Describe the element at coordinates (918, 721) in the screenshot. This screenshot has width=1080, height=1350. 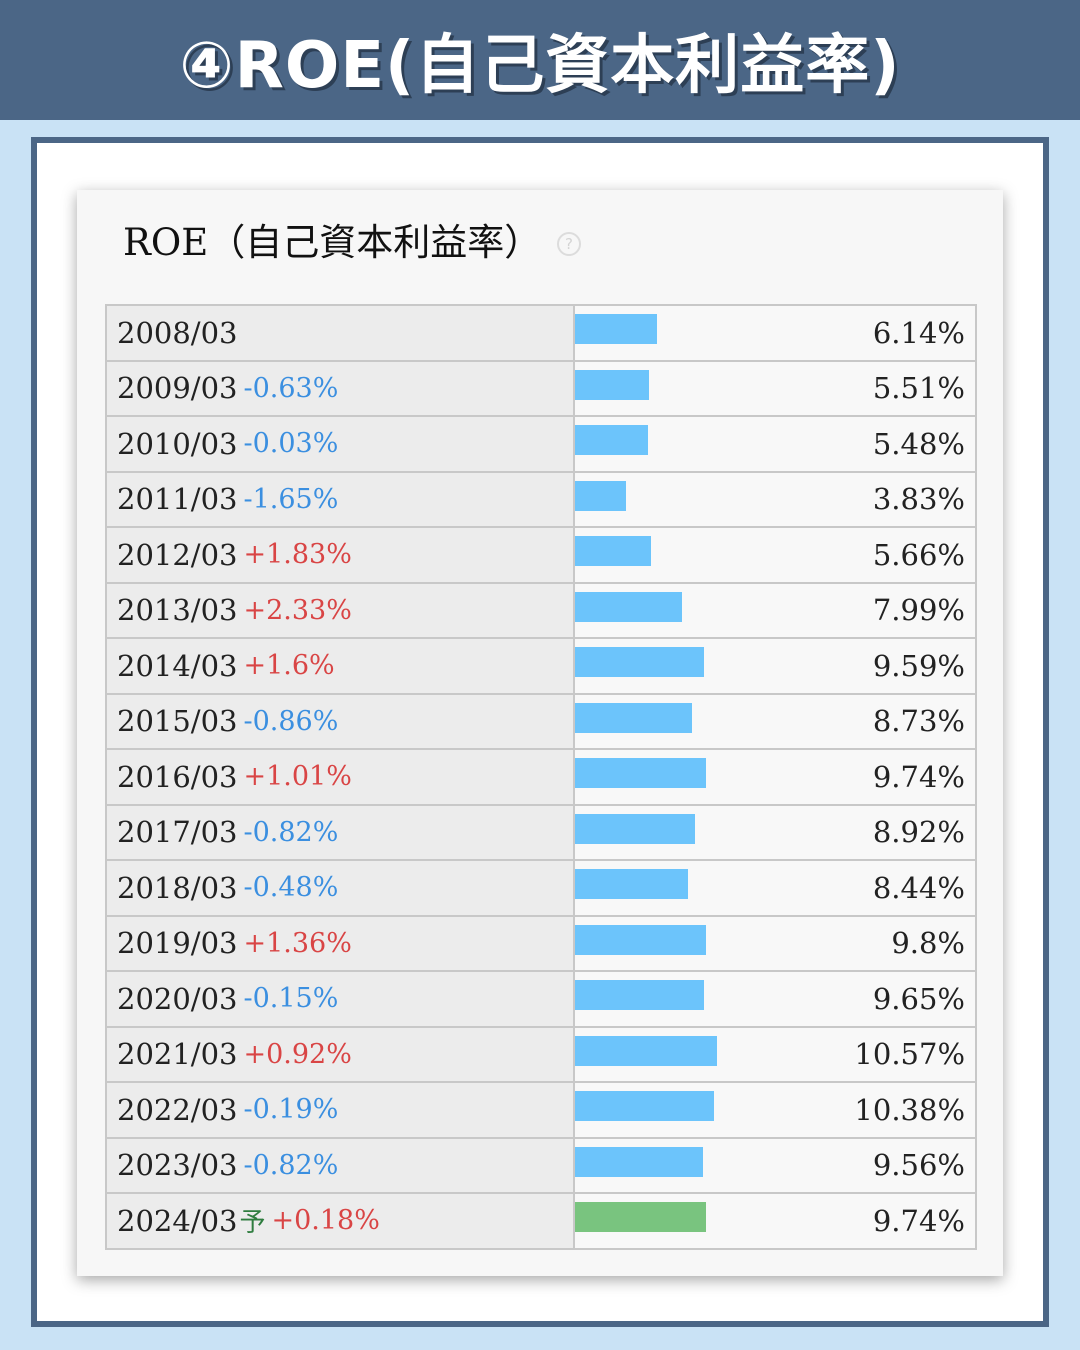
I see `value-label: 8.73%` at that location.